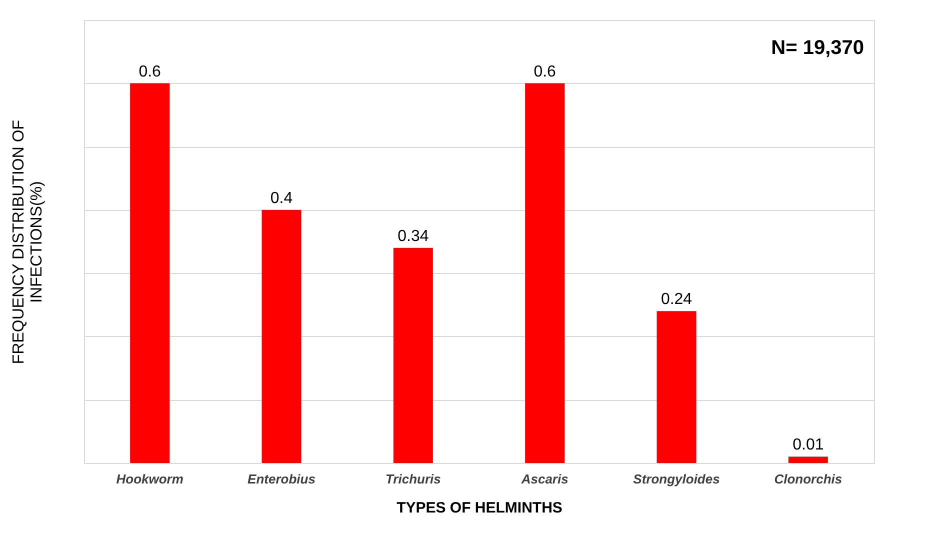 The image size is (935, 539). What do you see at coordinates (676, 299) in the screenshot?
I see `data-label: 0.24` at bounding box center [676, 299].